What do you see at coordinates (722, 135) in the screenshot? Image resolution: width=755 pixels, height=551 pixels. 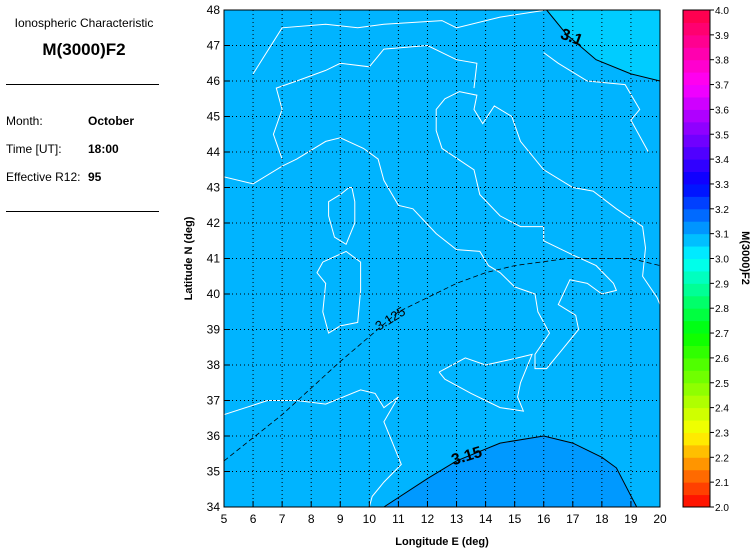 I see `colorbar-tick-label: 3.5` at bounding box center [722, 135].